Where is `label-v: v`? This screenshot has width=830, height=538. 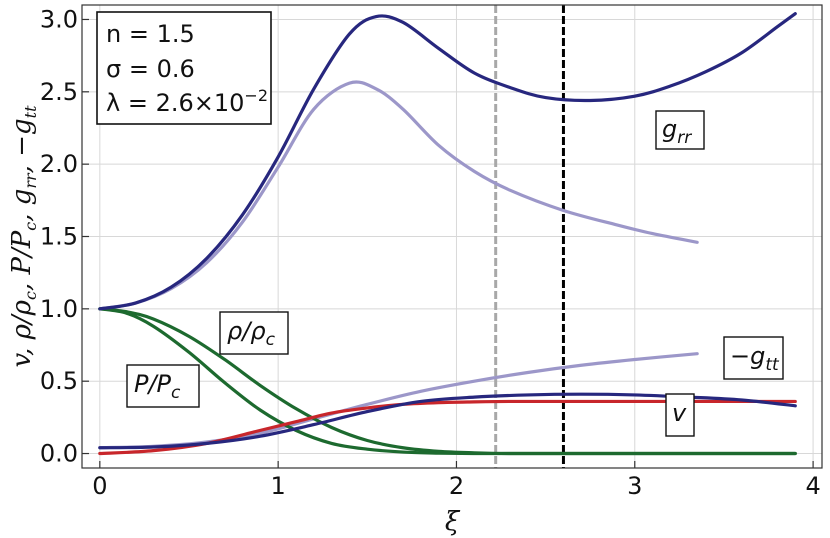 label-v: v is located at coordinates (680, 415).